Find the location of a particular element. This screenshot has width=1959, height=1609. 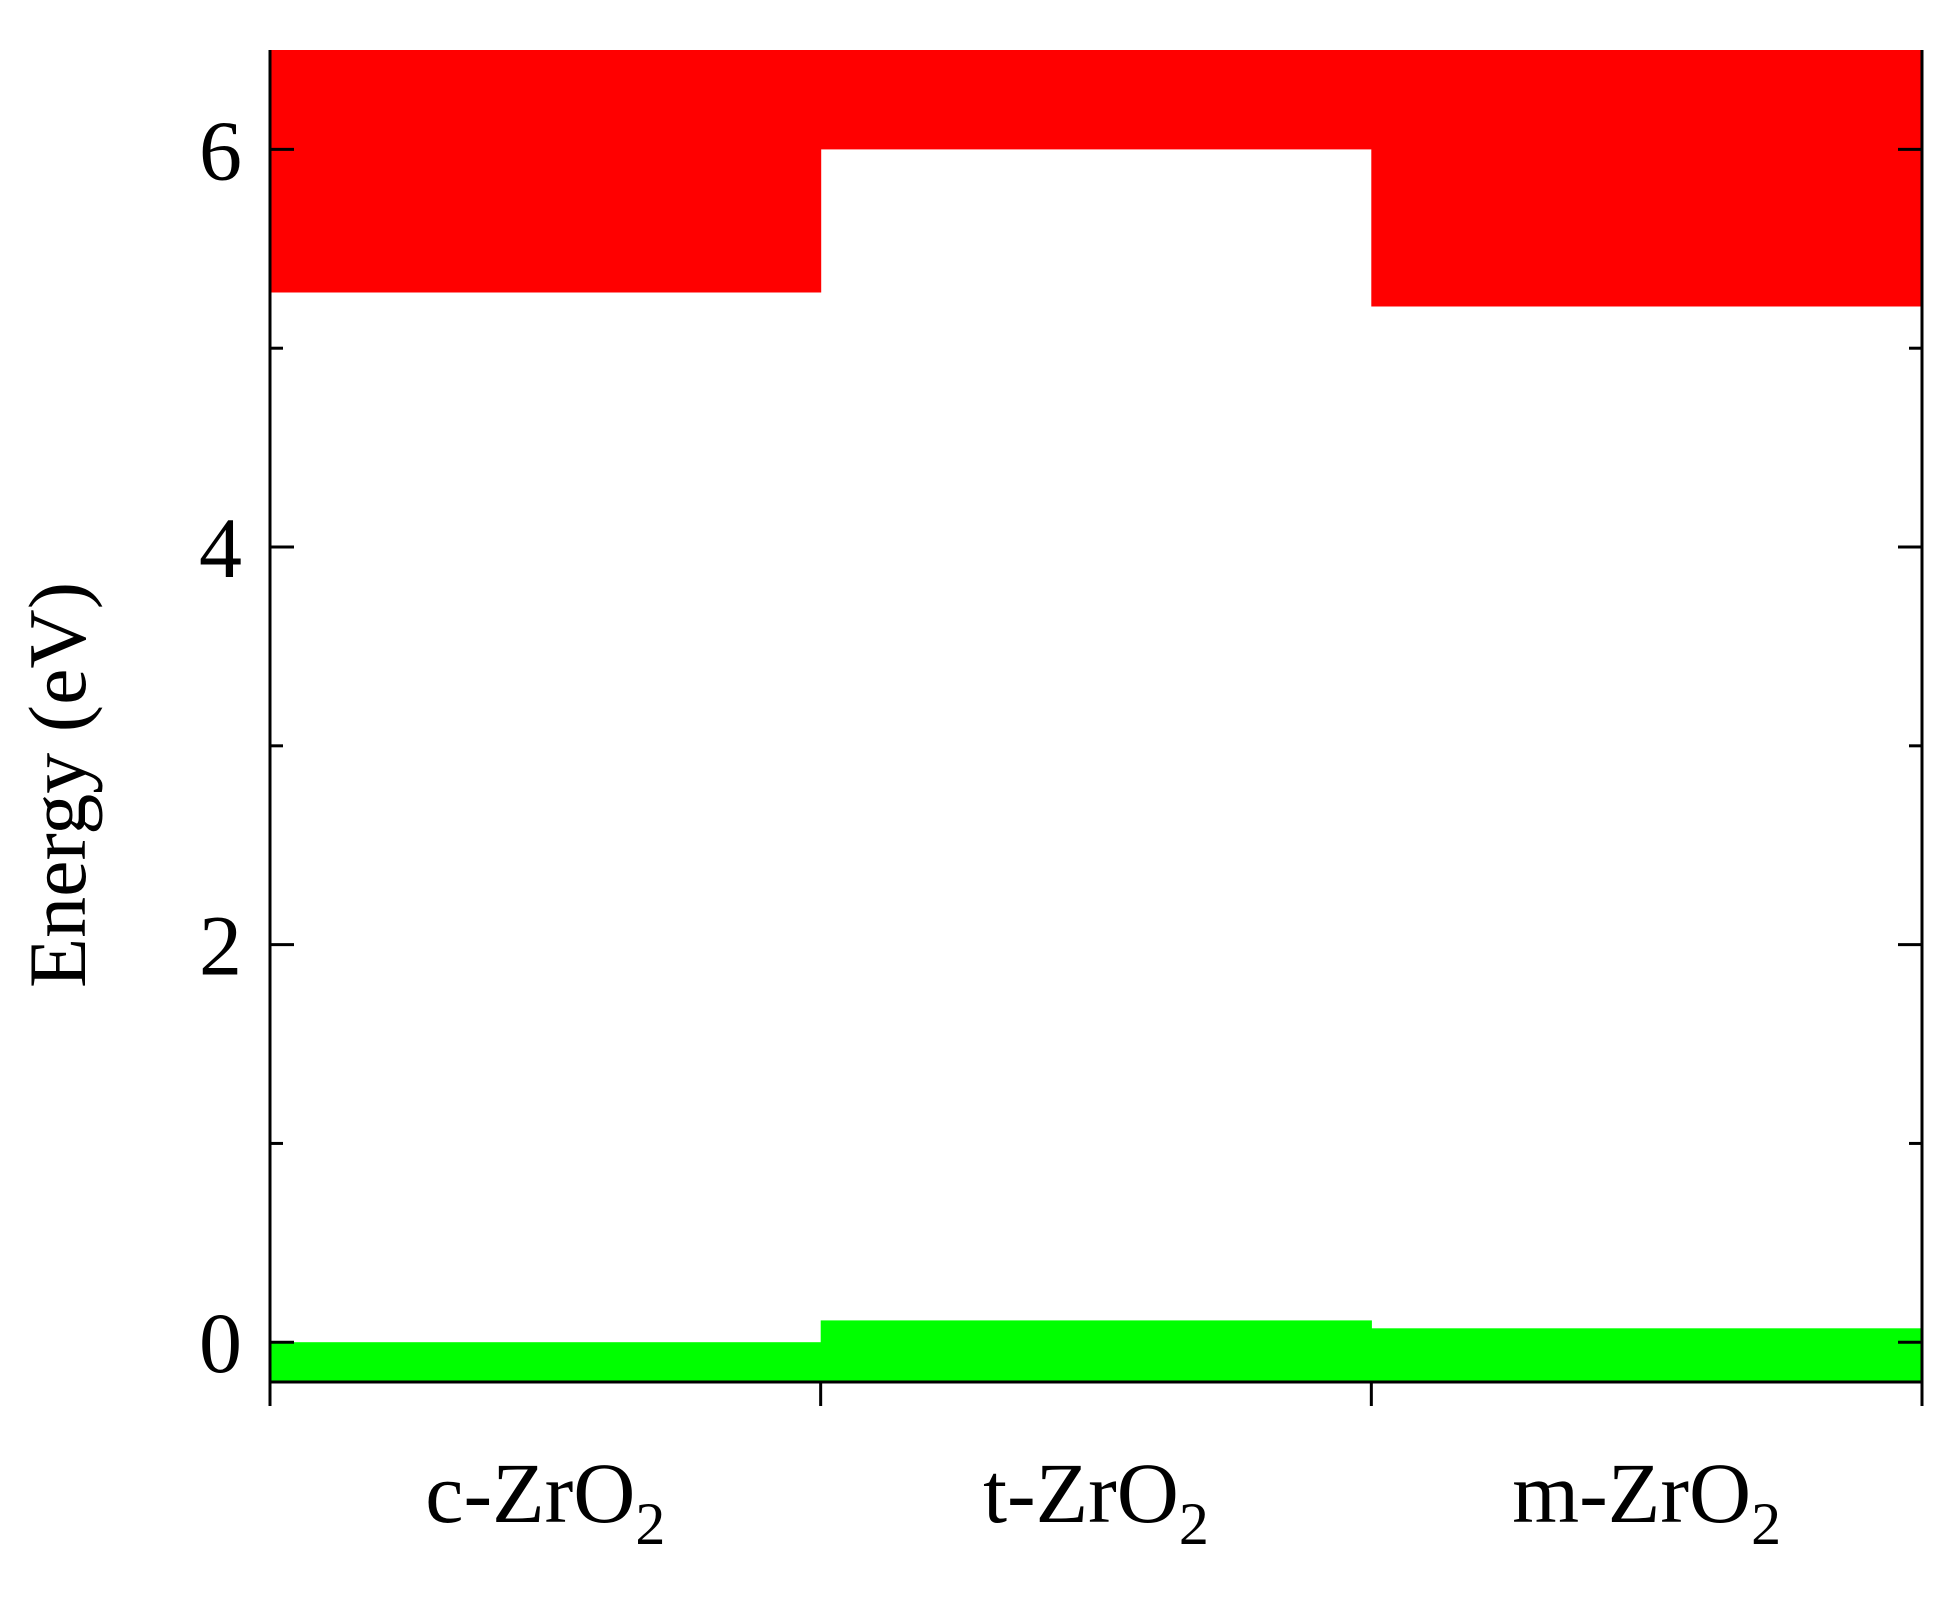

x-ticks-layer: c-ZrO2 t-ZrO2 m-ZrO2 is located at coordinates (1096, 1469).